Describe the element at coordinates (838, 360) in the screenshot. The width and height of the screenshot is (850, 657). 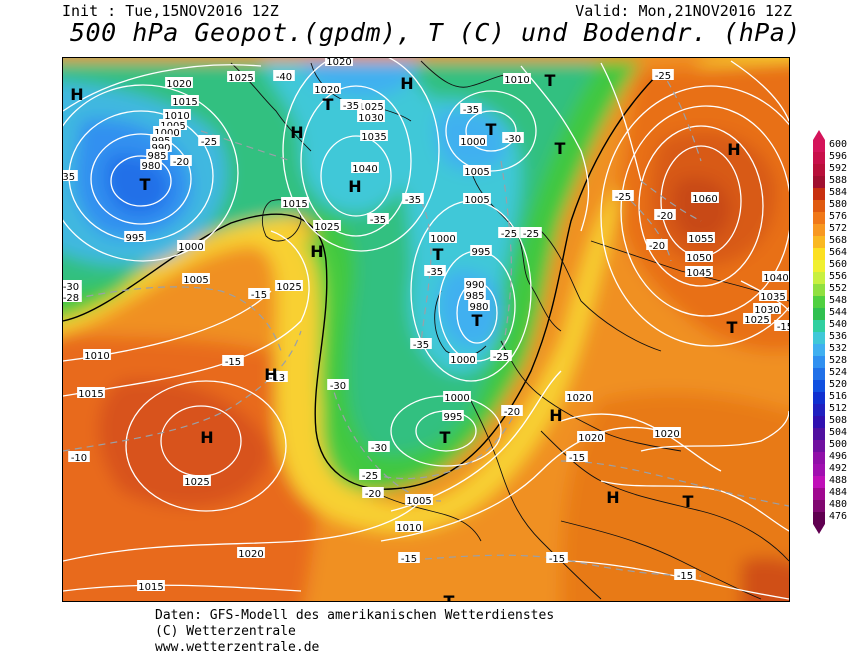
I see `legend-tick-label: 528` at that location.